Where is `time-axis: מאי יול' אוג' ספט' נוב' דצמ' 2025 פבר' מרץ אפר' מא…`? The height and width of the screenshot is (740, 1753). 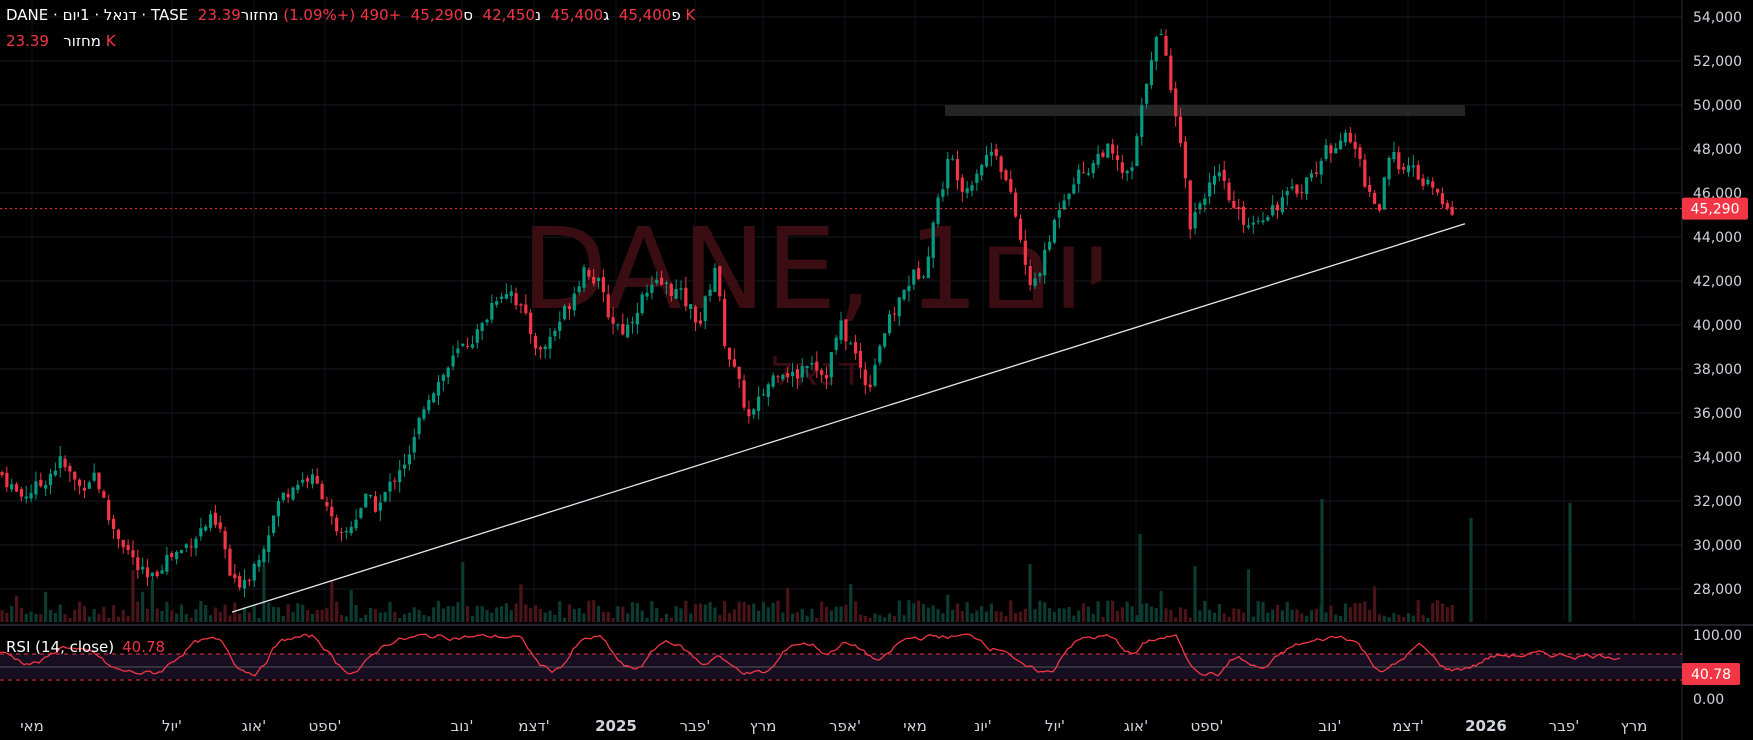
time-axis: מאי יול' אוג' ספט' נוב' דצמ' 2025 פבר' מרץ אפר' מא… is located at coordinates (833, 726).